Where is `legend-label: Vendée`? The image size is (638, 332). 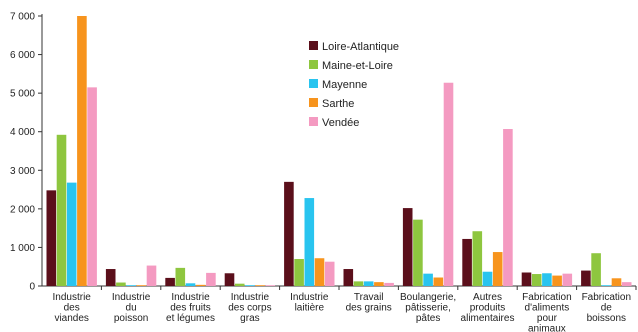
legend-label: Vendée is located at coordinates (340, 123).